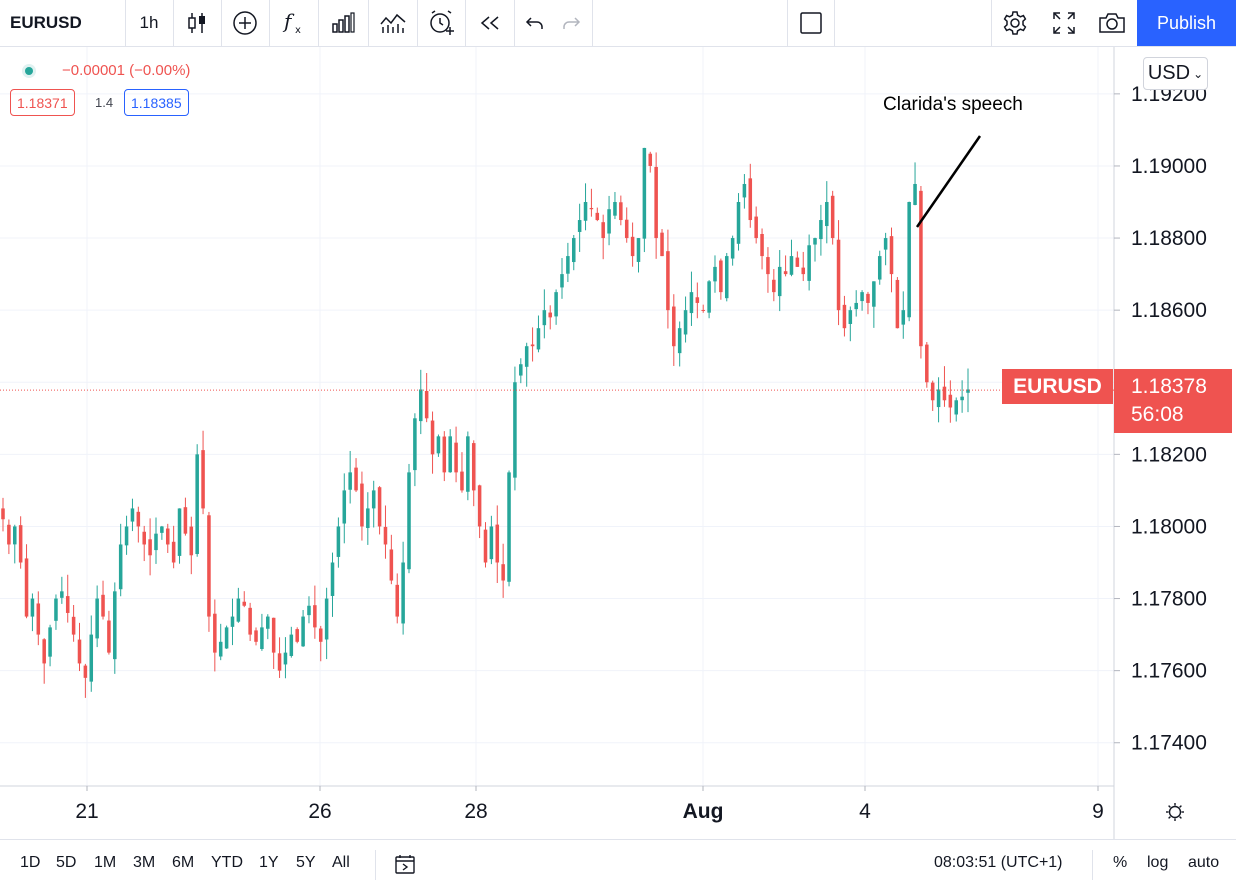 The image size is (1236, 890). Describe the element at coordinates (306, 862) in the screenshot. I see `range-5y-button: 5Y` at that location.